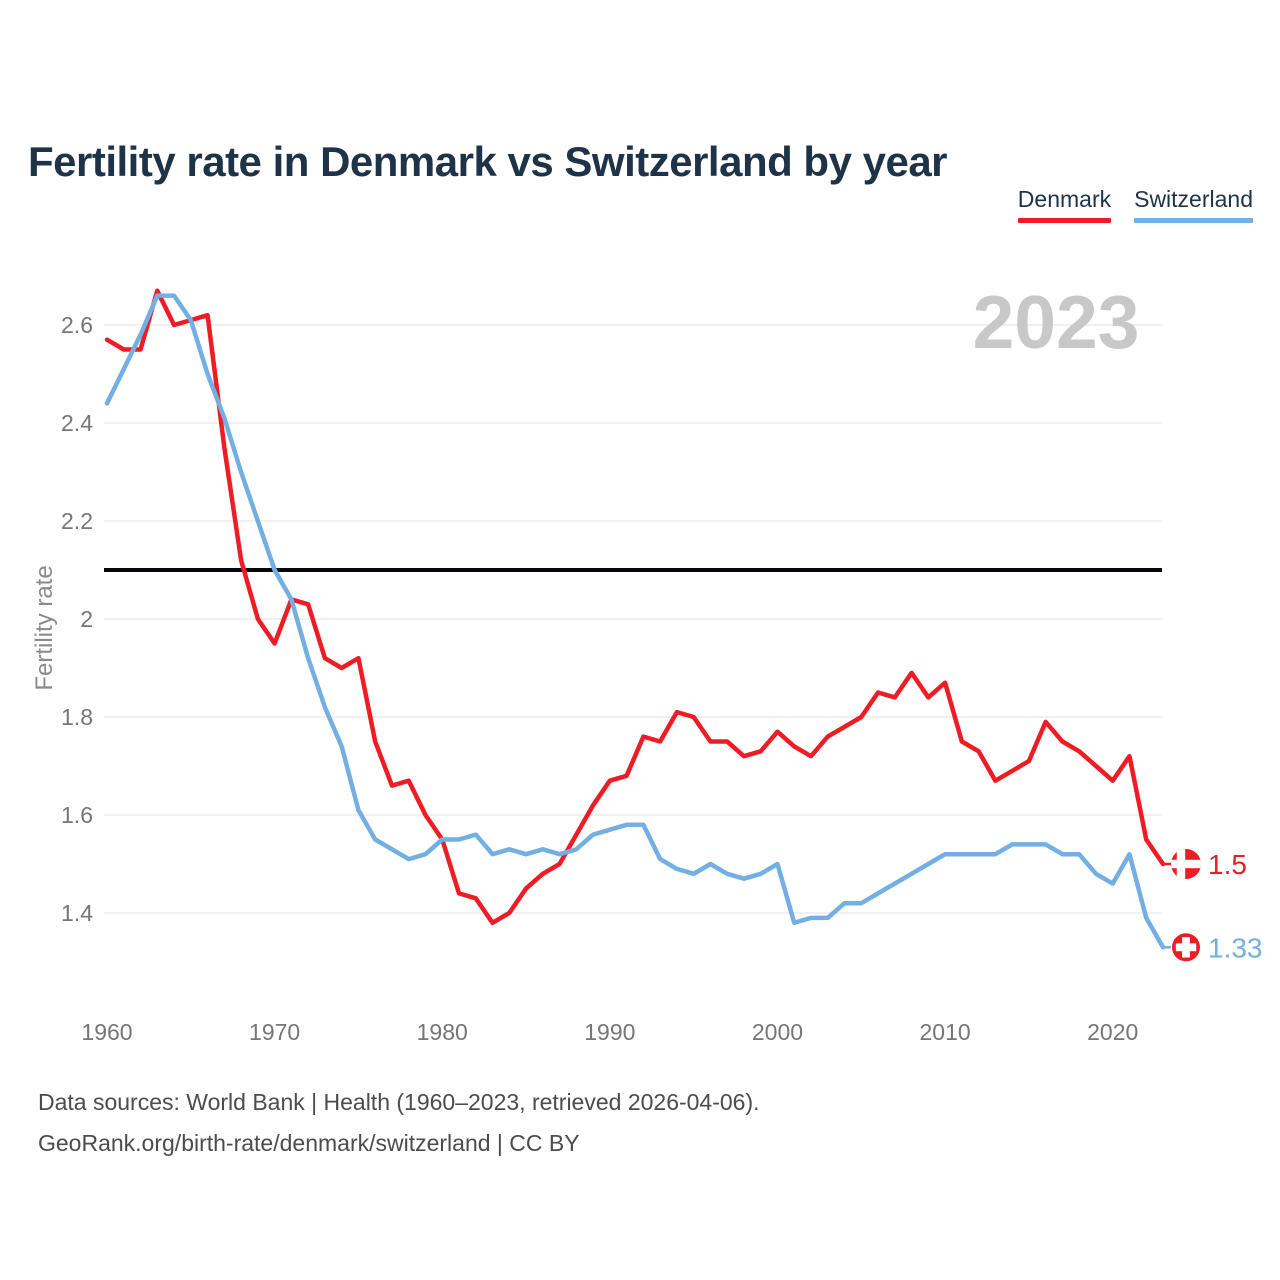 This screenshot has width=1280, height=1280. What do you see at coordinates (1056, 322) in the screenshot?
I see `watermark-year: 2023` at bounding box center [1056, 322].